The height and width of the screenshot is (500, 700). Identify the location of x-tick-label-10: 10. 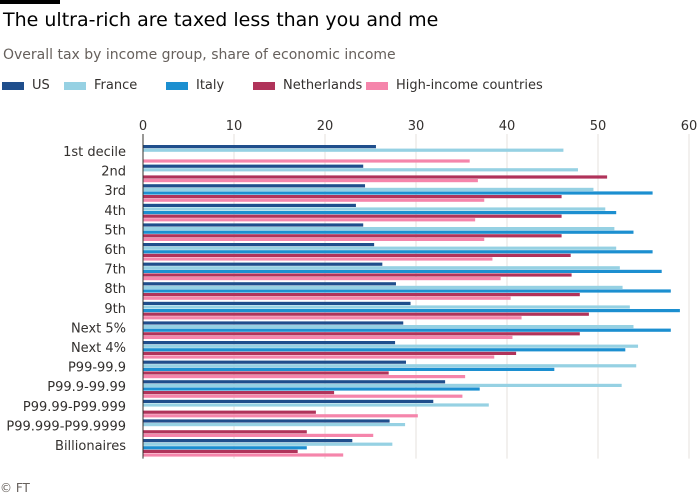
(234, 126).